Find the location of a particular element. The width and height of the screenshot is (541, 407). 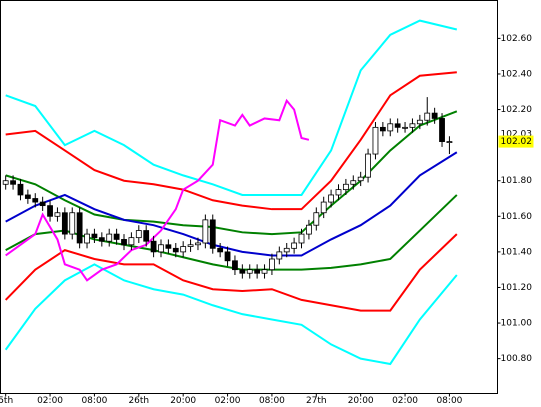

x-tick-label: 27th is located at coordinates (316, 401).